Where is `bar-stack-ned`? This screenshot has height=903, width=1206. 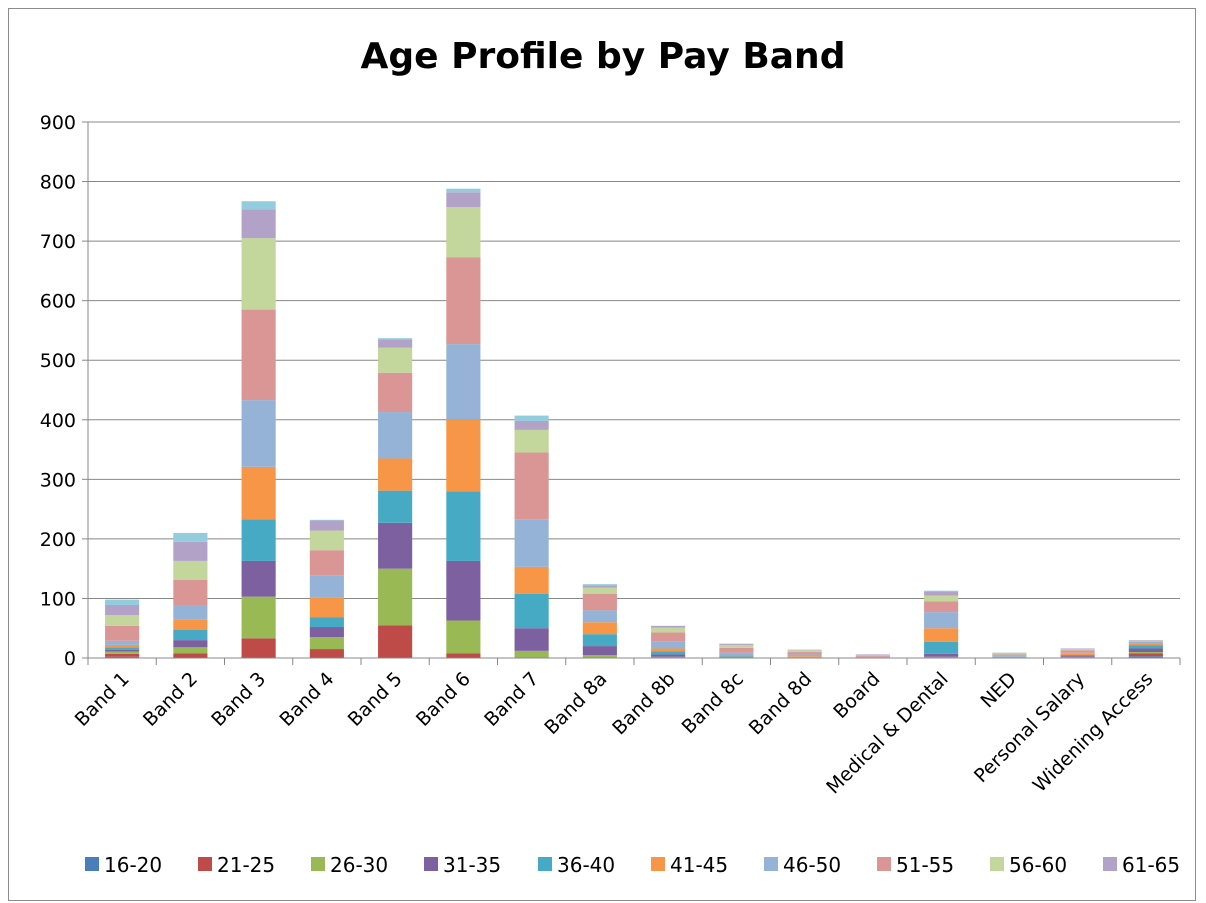 bar-stack-ned is located at coordinates (1009, 655).